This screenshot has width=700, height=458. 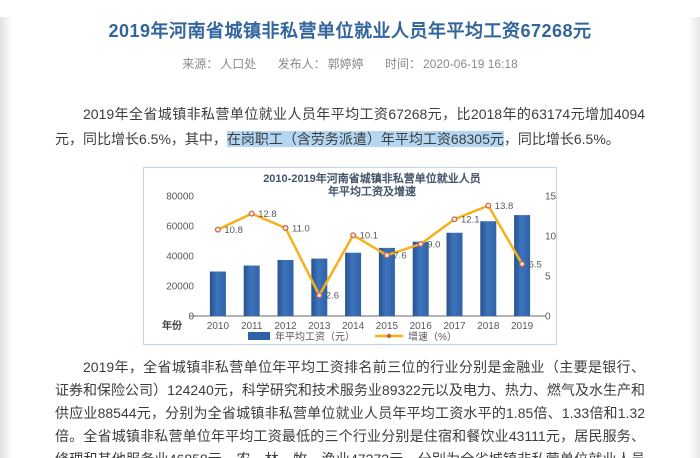 I want to click on right-axis-labels: 0 5 10 15, so click(x=550, y=257).